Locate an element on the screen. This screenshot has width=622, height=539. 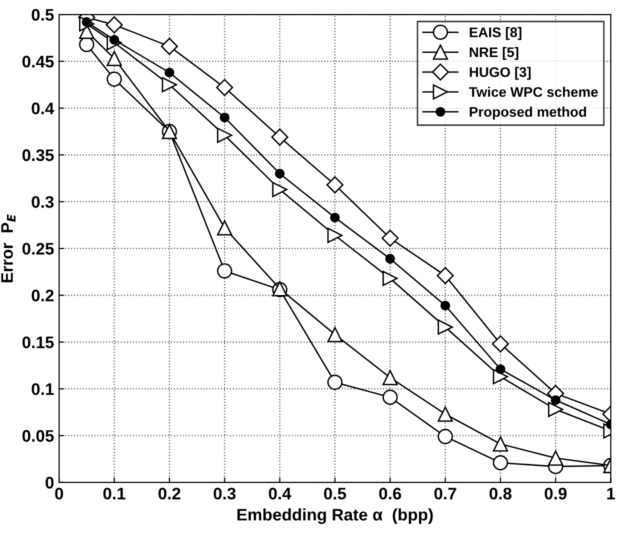
x-tick-label: 0.1 is located at coordinates (114, 494).